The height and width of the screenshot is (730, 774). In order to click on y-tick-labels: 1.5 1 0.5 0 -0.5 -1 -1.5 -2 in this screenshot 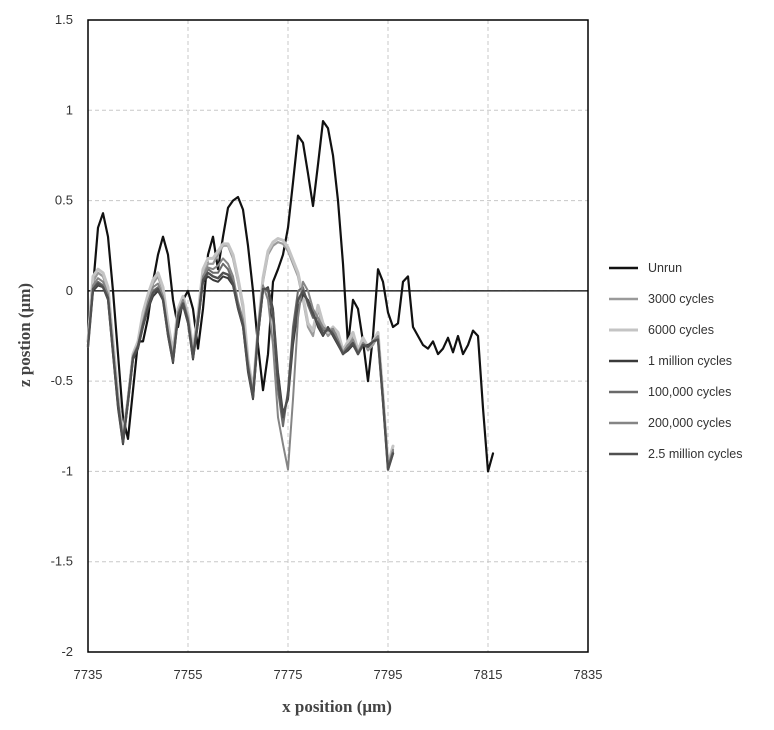, I will do `click(62, 335)`.